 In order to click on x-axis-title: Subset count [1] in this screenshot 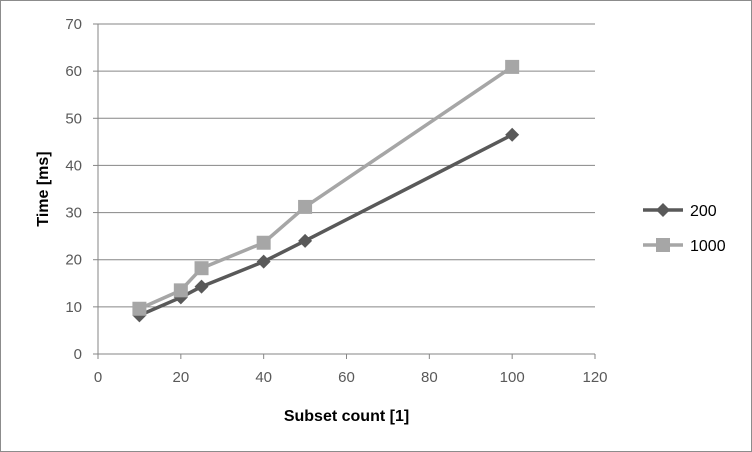, I will do `click(346, 416)`.